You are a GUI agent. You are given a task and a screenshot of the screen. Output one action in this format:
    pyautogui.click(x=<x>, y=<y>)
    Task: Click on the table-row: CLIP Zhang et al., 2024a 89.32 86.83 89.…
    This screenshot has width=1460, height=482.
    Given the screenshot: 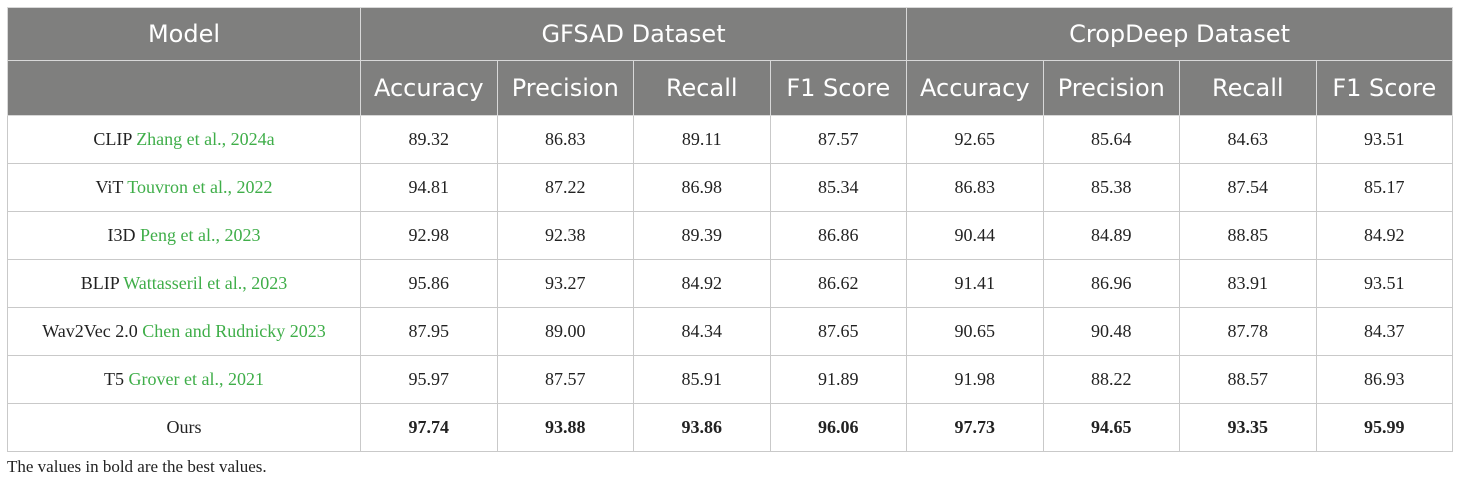 What is the action you would take?
    pyautogui.click(x=730, y=139)
    